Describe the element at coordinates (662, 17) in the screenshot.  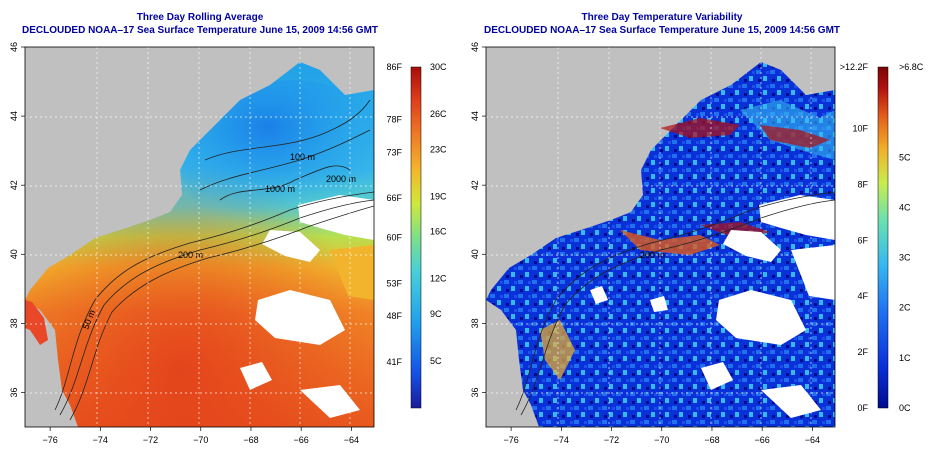
I see `right-title-line1: Three Day Temperature Variability` at that location.